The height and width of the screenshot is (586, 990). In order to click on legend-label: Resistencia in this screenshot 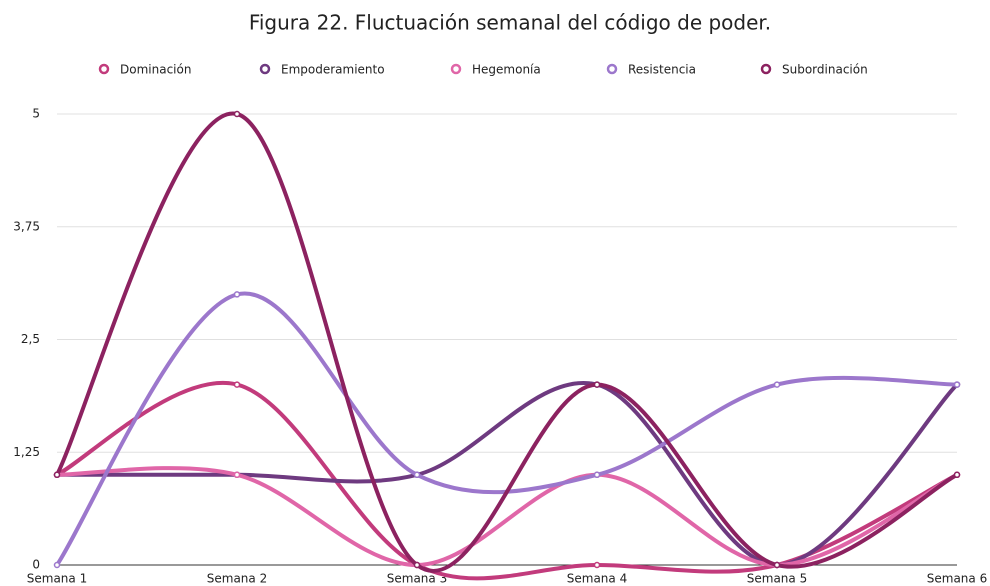, I will do `click(662, 70)`.